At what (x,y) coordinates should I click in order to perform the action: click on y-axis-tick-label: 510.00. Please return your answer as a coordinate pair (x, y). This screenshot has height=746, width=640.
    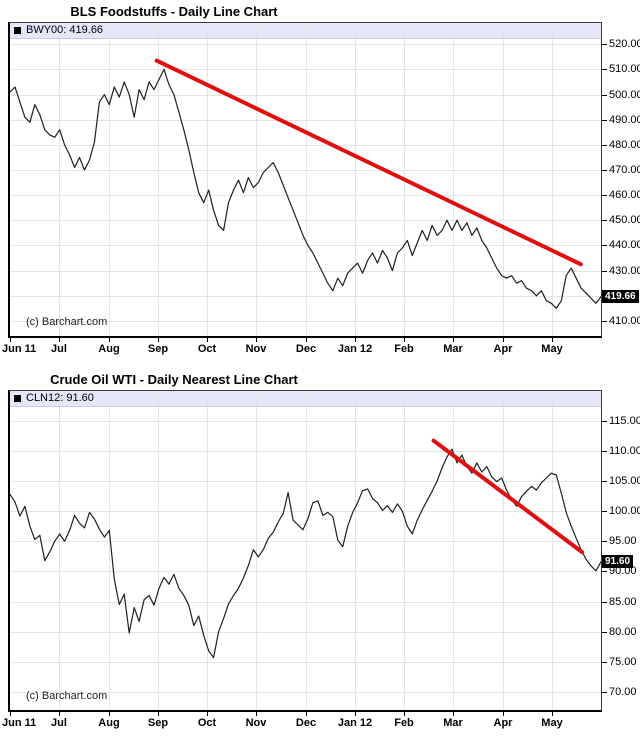
    Looking at the image, I should click on (624, 69).